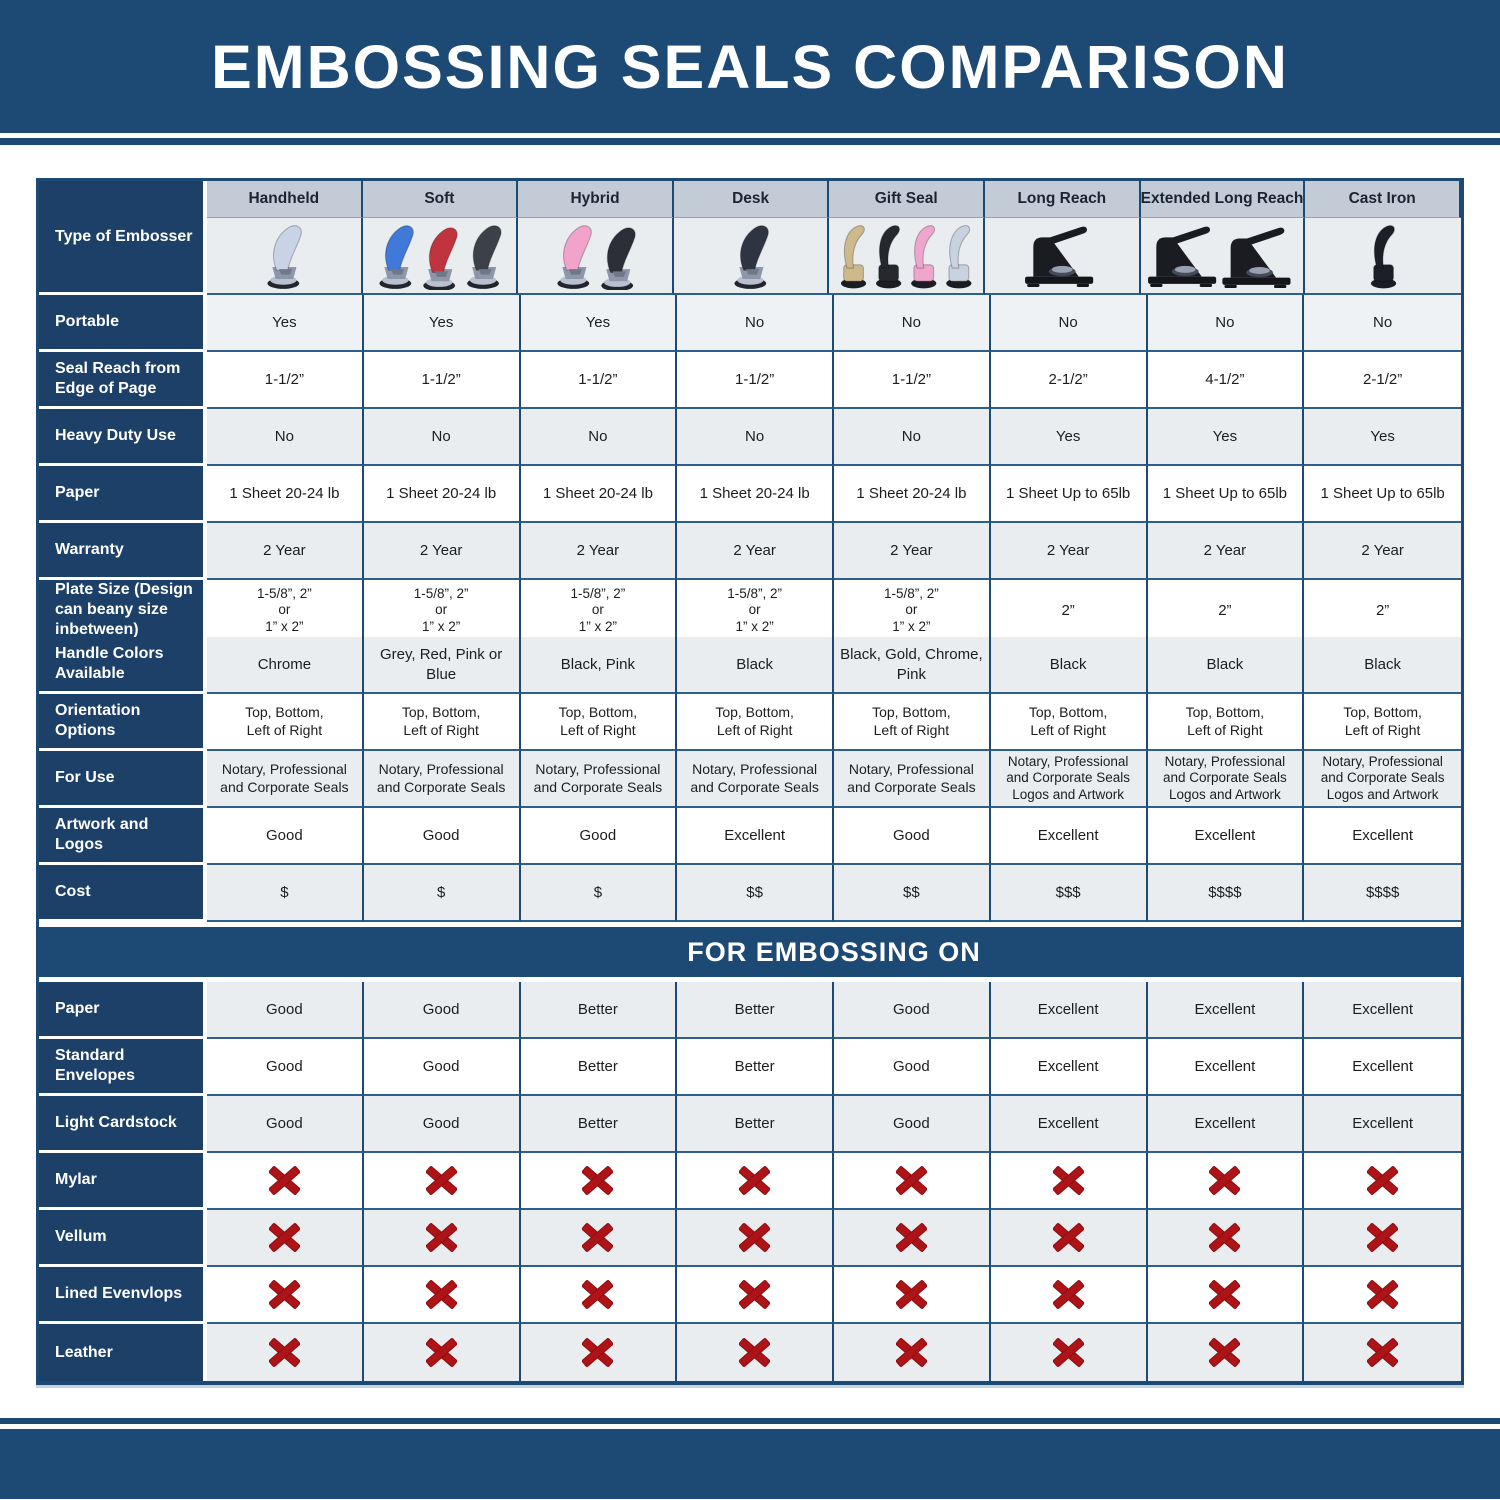 This screenshot has width=1500, height=1500. I want to click on column-header-desk: Desk, so click(751, 199).